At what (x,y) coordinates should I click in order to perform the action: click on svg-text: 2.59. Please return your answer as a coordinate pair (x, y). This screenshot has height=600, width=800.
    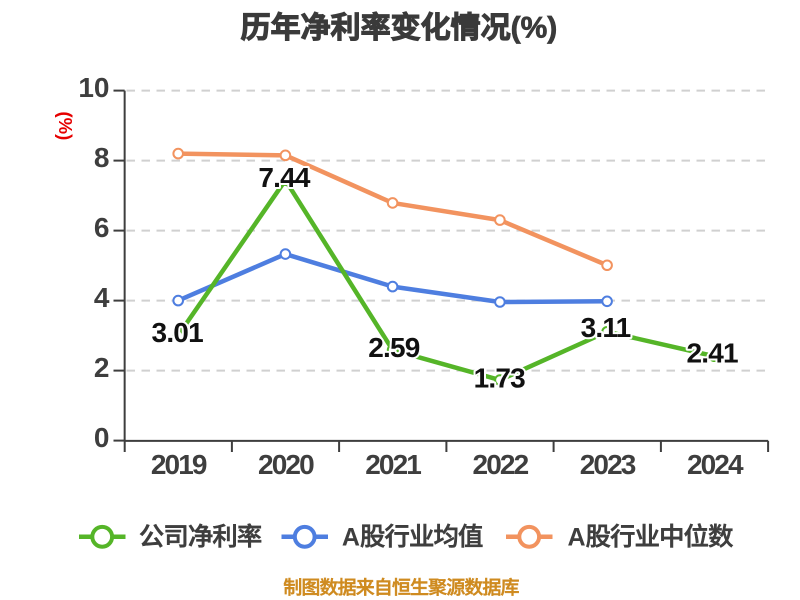
    Looking at the image, I should click on (394, 347).